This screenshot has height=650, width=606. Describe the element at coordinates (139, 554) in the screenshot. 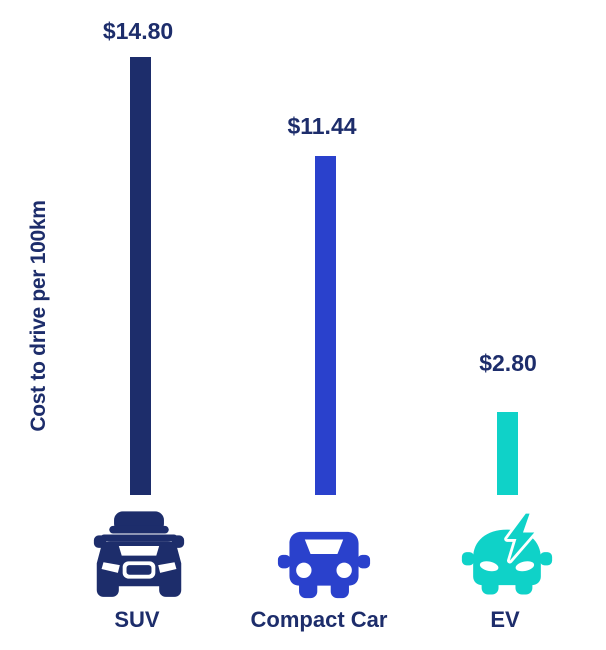

I see `suv-car-icon` at that location.